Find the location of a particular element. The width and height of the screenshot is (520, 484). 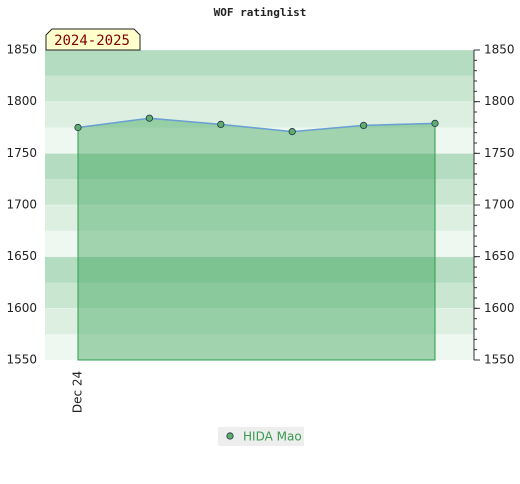

annotation-box is located at coordinates (93, 39).